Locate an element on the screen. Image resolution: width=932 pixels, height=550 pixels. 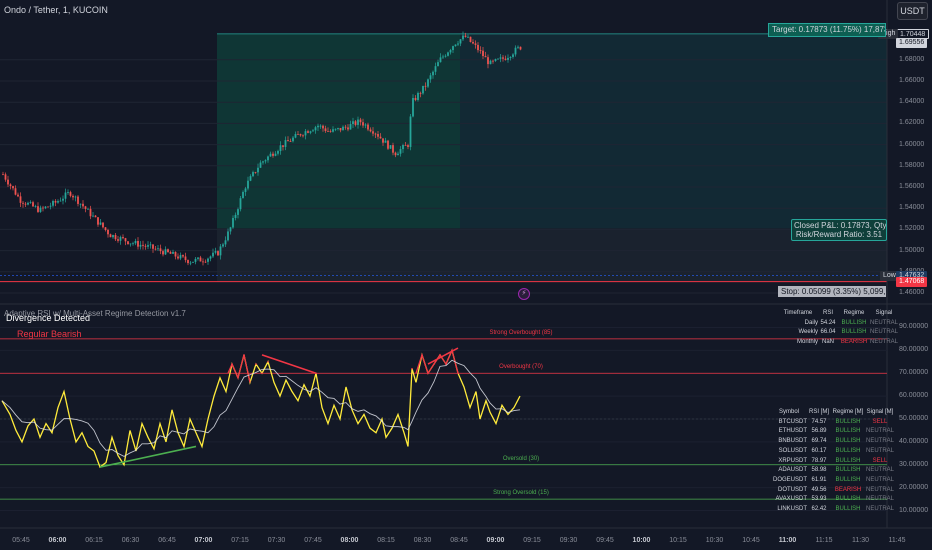
price-axis-label: 1.50000 is located at coordinates (912, 250).